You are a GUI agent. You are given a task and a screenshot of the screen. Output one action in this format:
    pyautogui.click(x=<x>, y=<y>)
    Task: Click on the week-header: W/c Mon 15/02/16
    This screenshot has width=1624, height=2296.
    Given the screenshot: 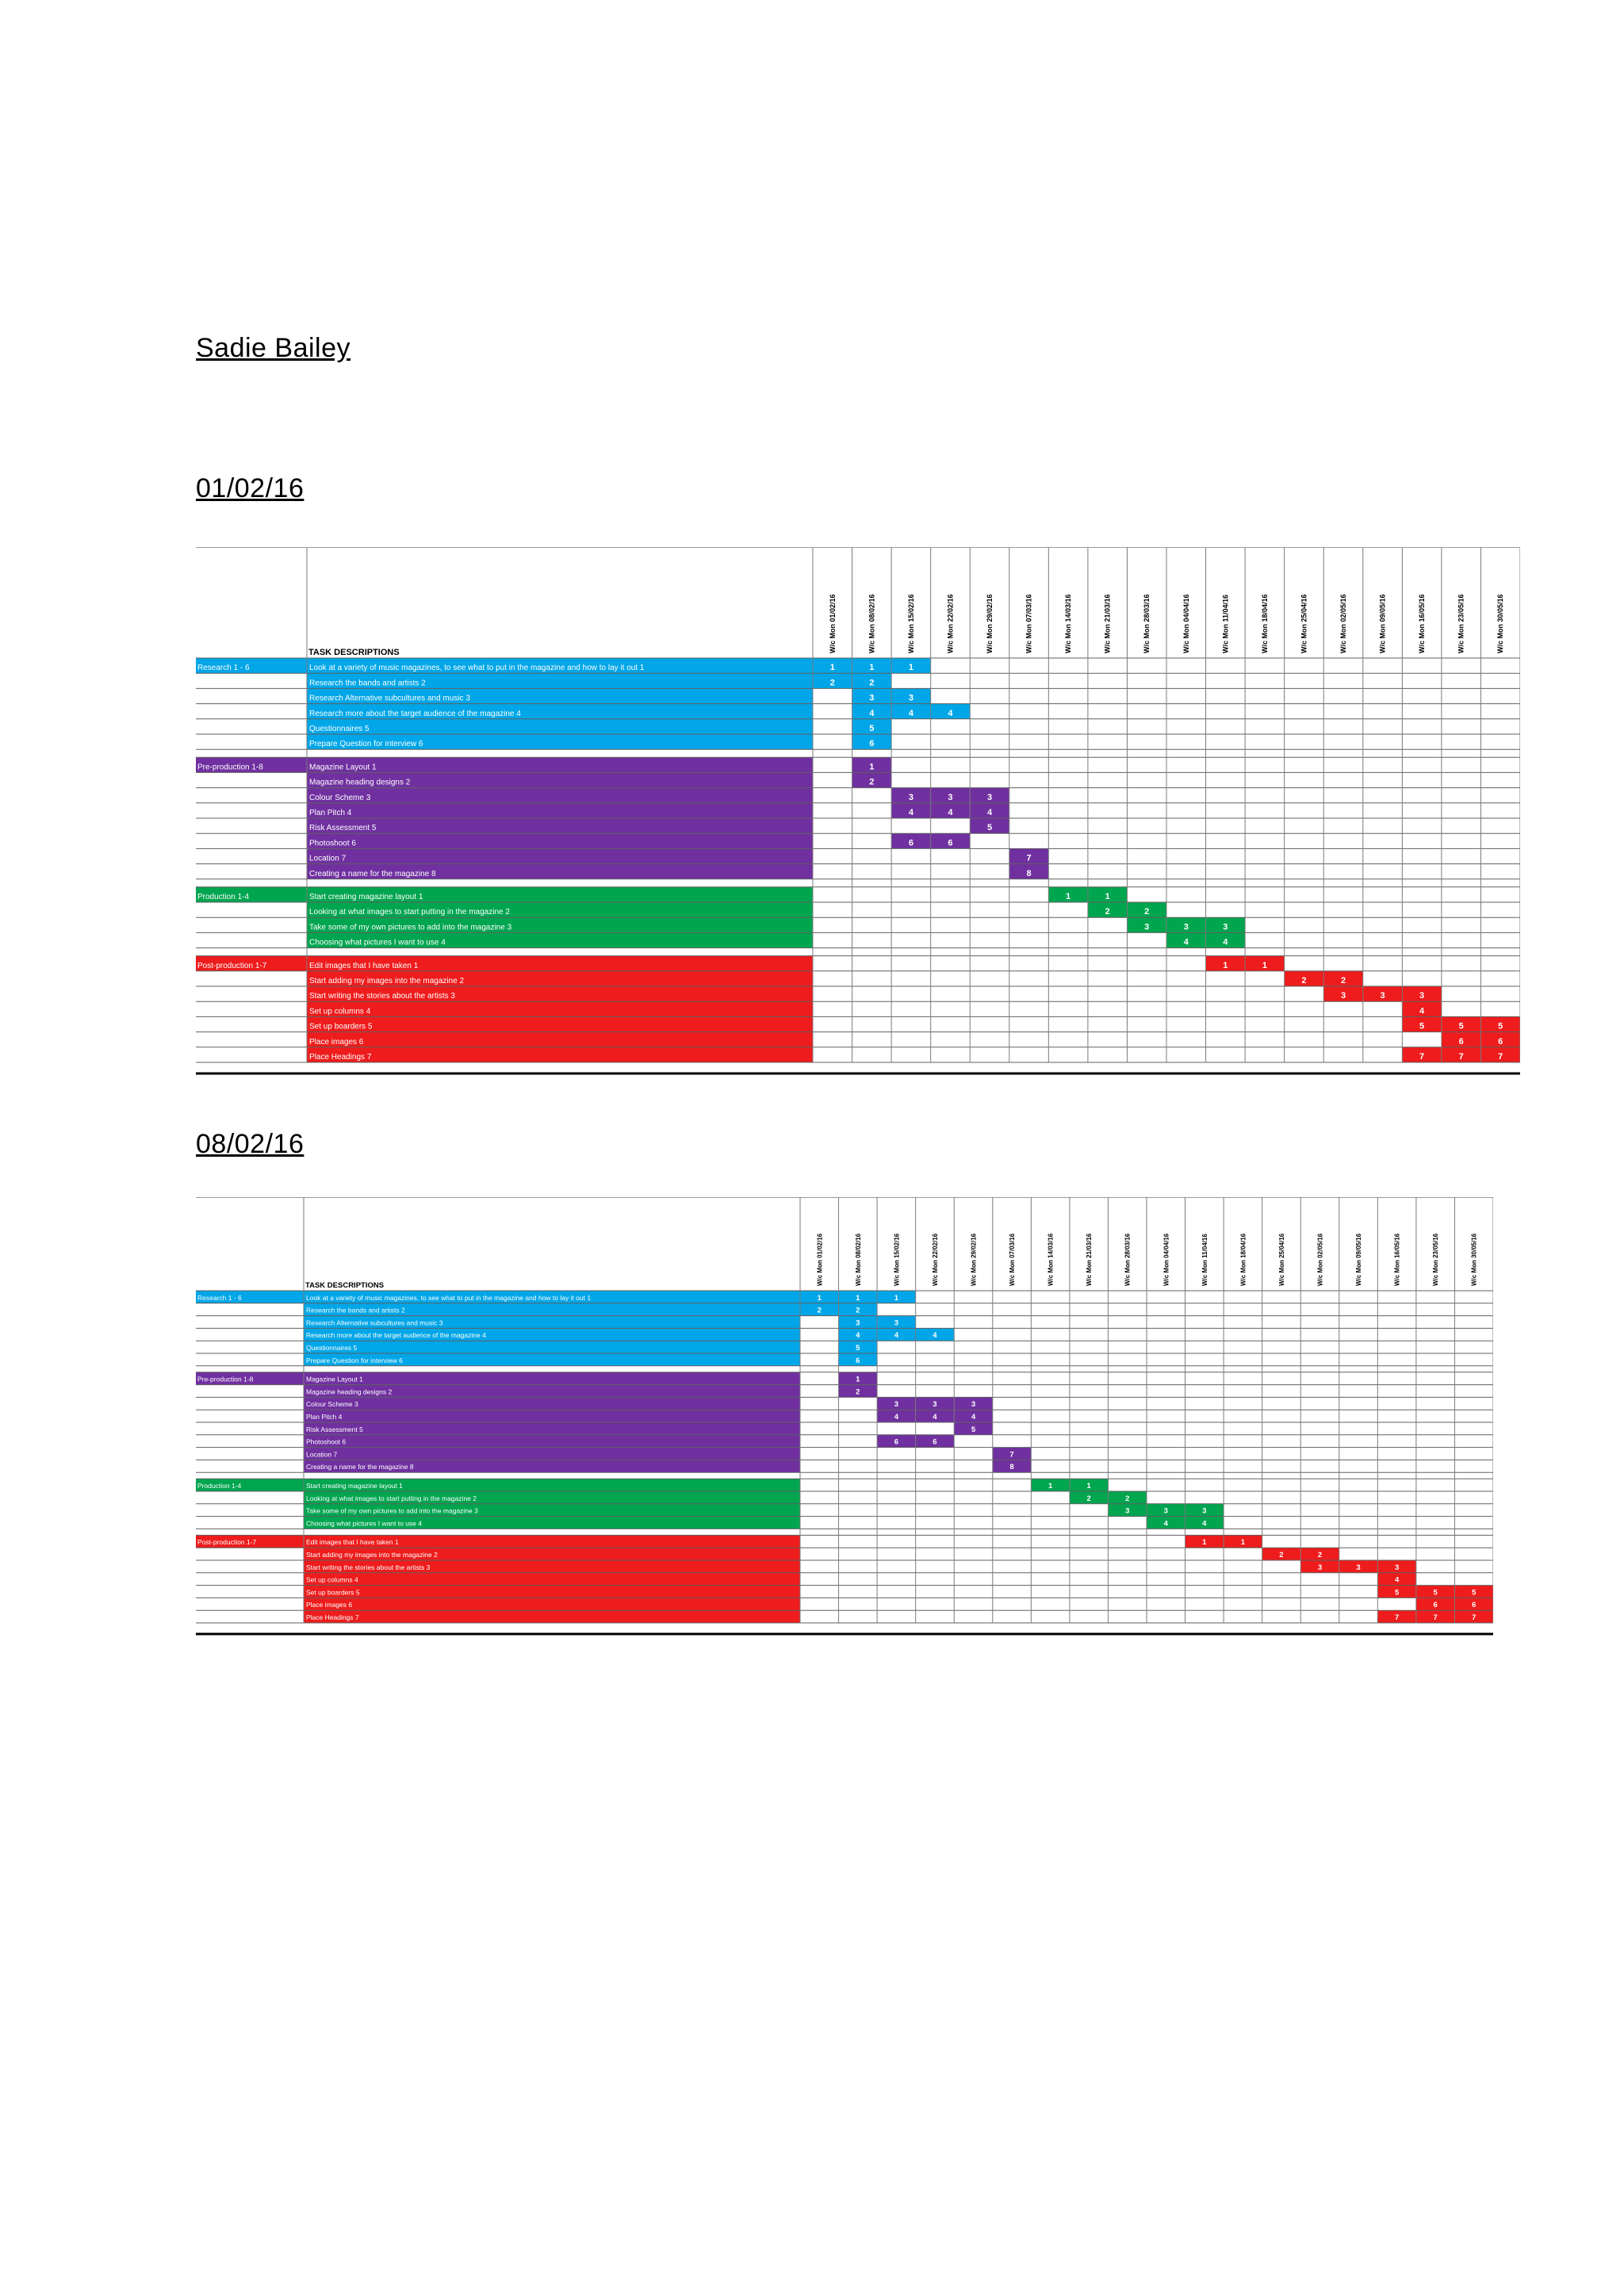 What is the action you would take?
    pyautogui.click(x=911, y=623)
    